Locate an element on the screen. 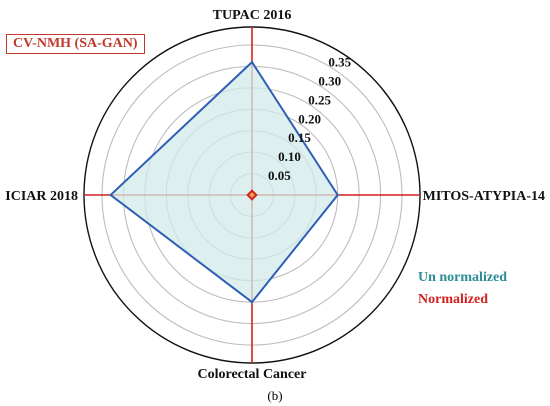  radial-tick-label: 0.20 is located at coordinates (309, 118).